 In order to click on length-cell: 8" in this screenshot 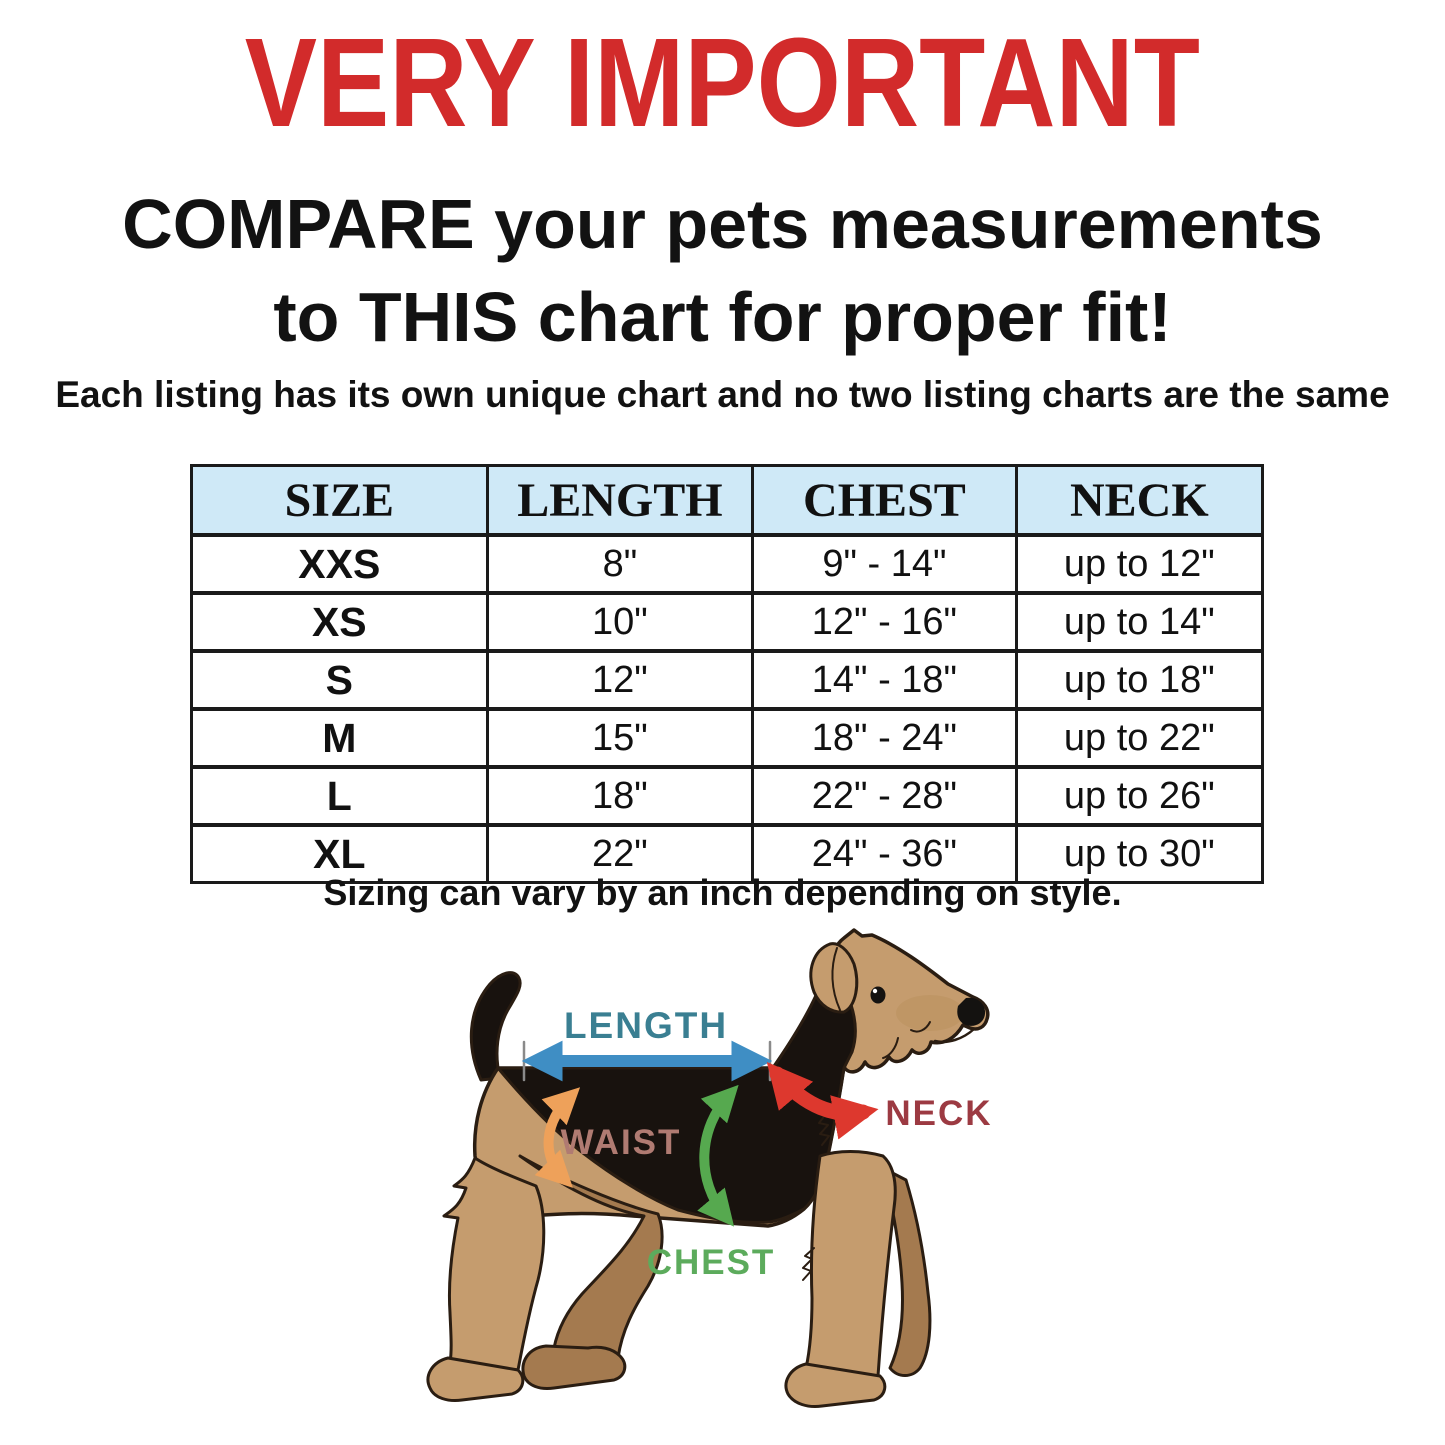, I will do `click(620, 564)`.